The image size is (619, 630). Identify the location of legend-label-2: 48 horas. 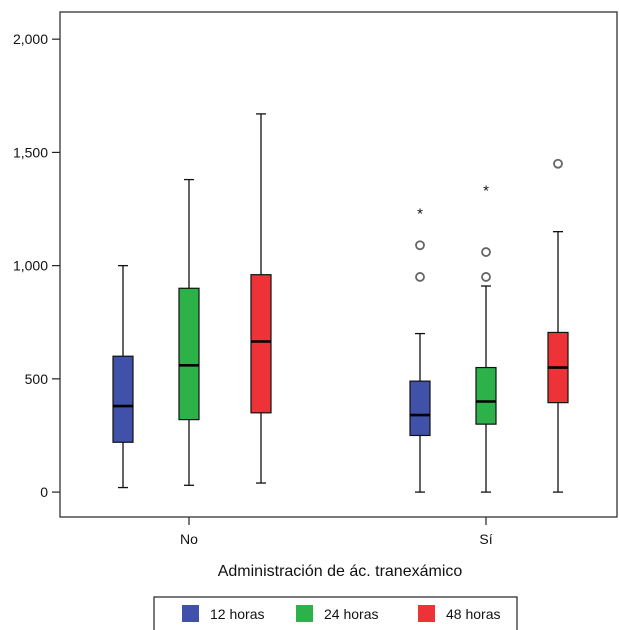
(473, 614).